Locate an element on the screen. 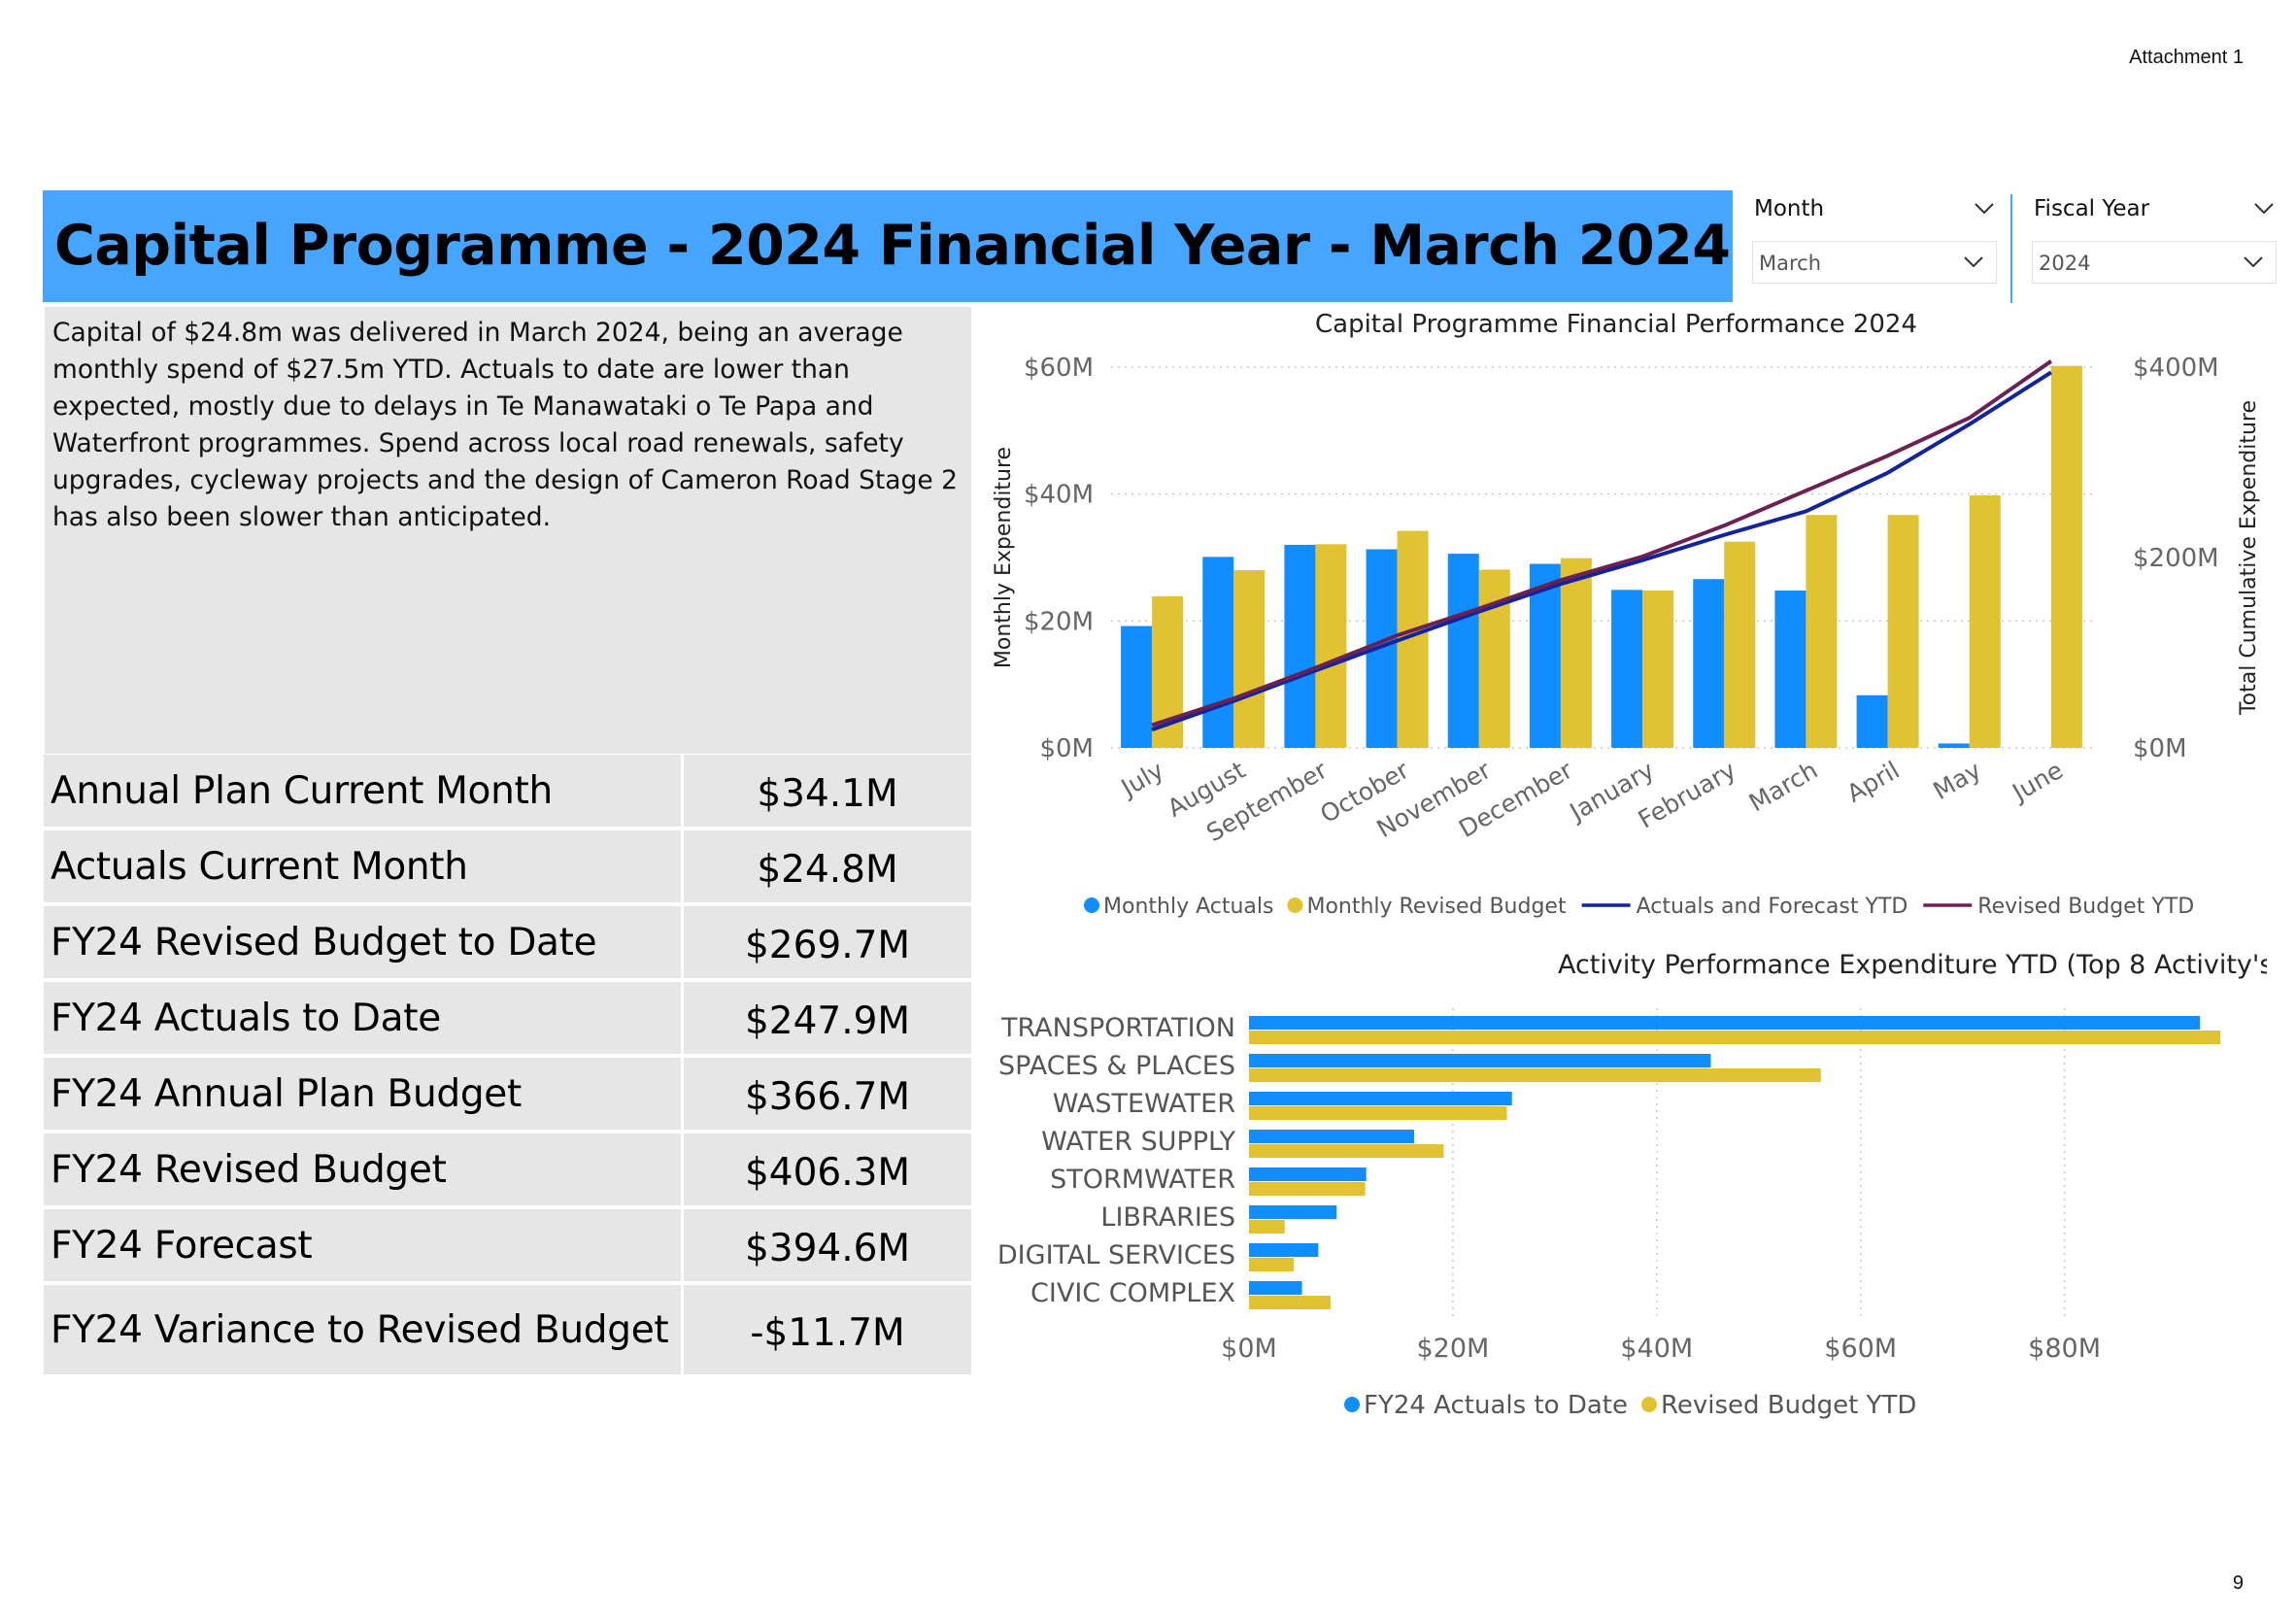 Image resolution: width=2296 pixels, height=1624 pixels. kpi-label: FY24 Forecast is located at coordinates (362, 1245).